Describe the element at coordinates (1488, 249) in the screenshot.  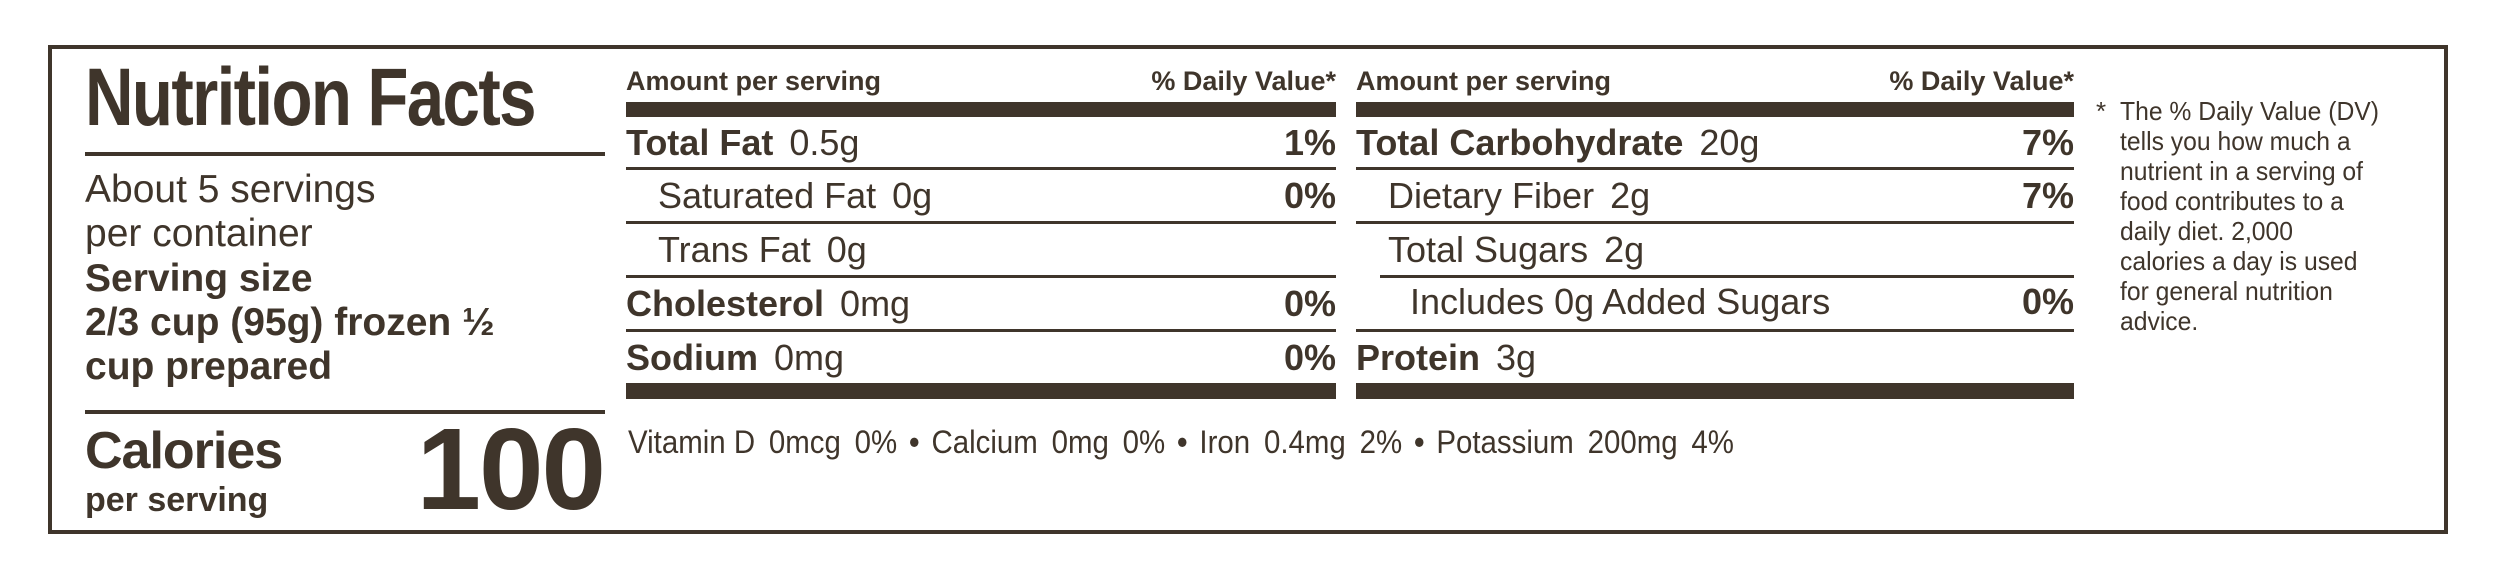
I see `nutrient-name: Total Sugars` at that location.